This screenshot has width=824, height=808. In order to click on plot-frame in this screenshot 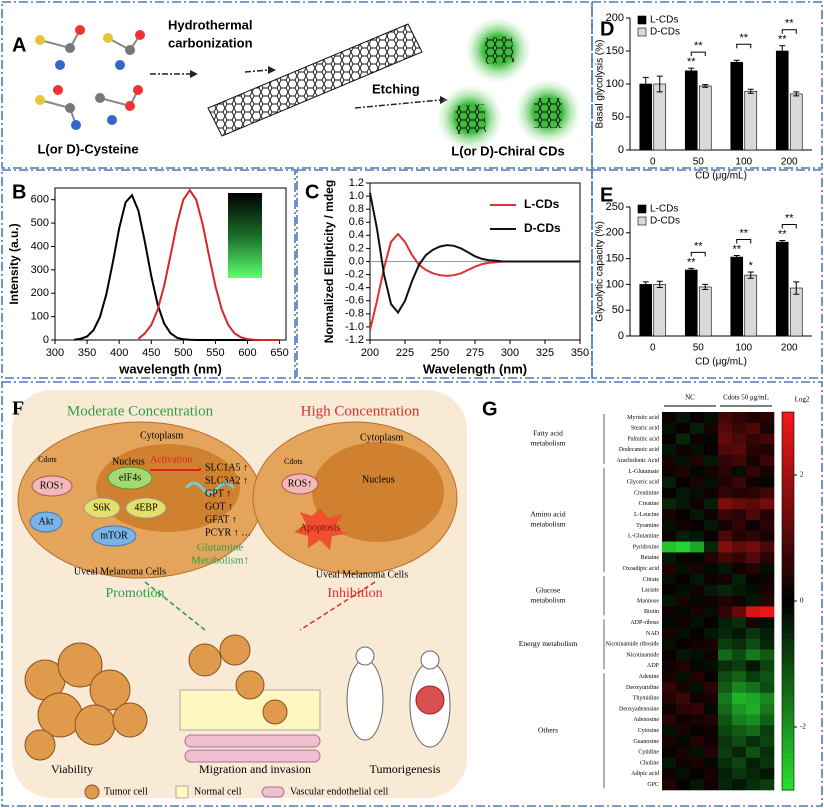, I will do `click(170, 264)`.